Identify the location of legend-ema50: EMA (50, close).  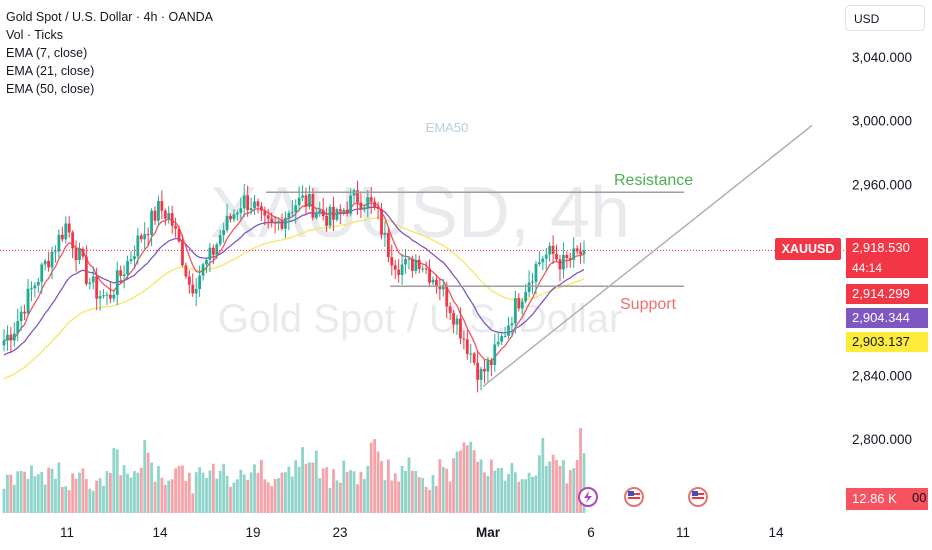
(50, 89).